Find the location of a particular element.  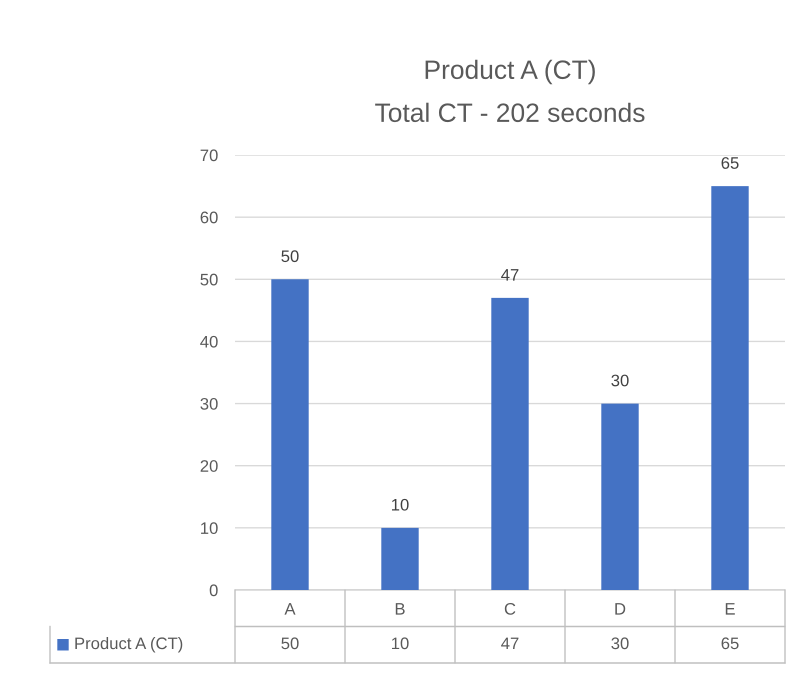

text: 50 is located at coordinates (290, 643).